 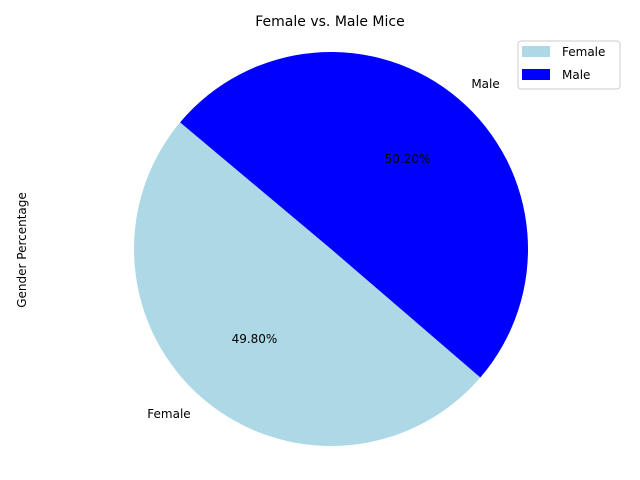 What do you see at coordinates (583, 52) in the screenshot?
I see `legend-entry-female: Female` at bounding box center [583, 52].